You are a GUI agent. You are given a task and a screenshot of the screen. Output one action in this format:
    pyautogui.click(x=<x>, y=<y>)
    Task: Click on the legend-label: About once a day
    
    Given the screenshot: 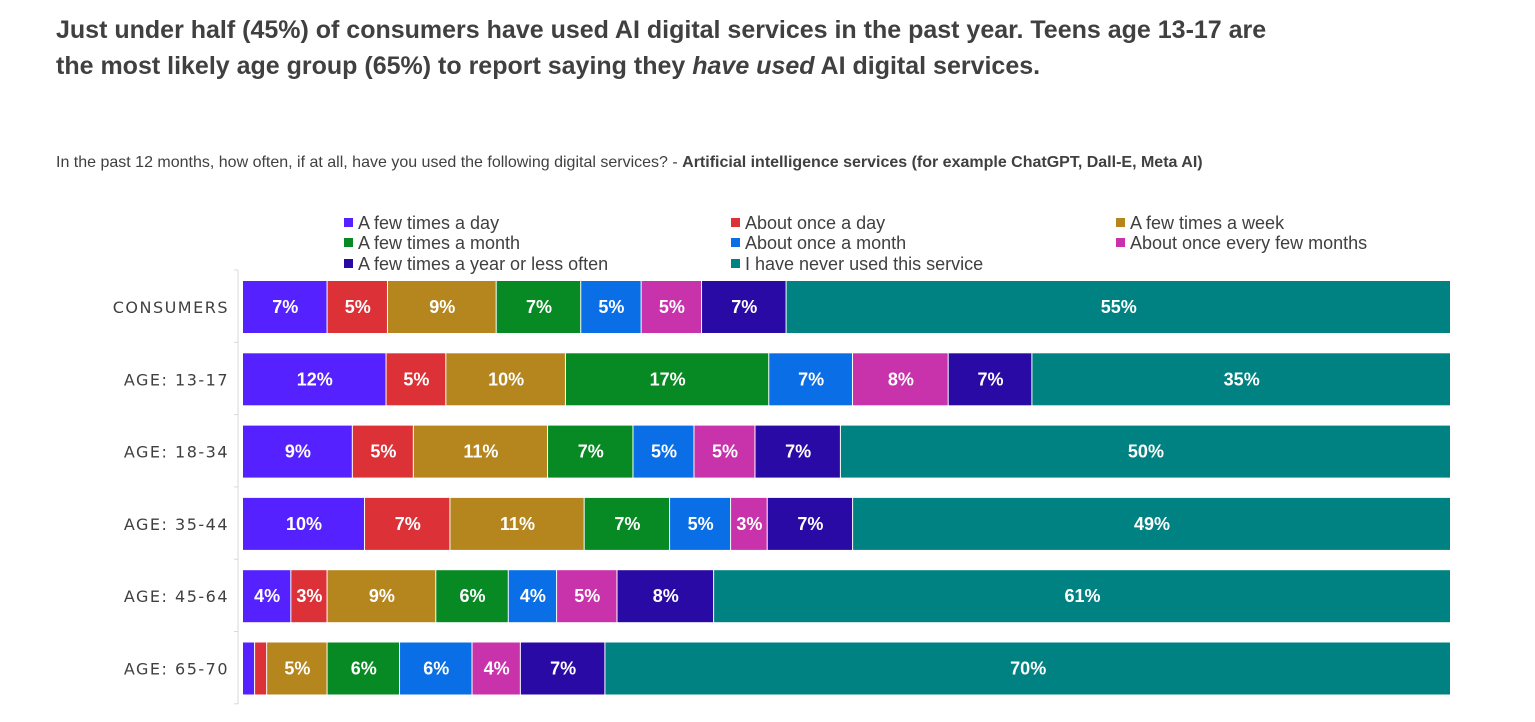 What is the action you would take?
    pyautogui.click(x=815, y=223)
    